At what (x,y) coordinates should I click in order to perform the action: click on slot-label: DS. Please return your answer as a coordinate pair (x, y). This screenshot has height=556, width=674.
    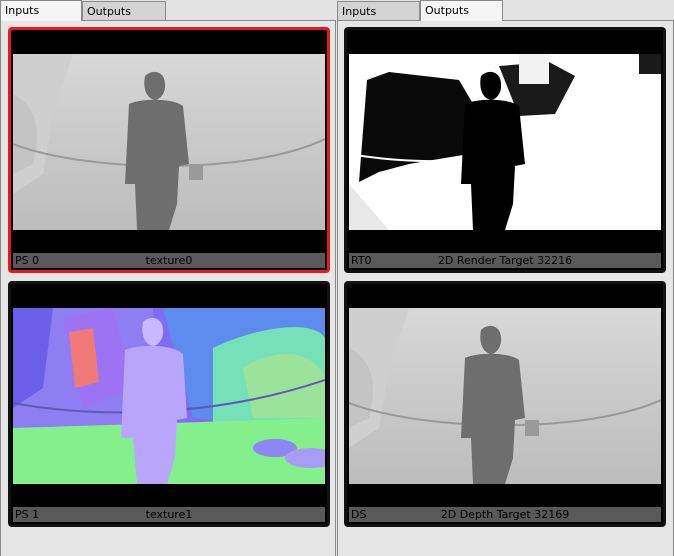
    Looking at the image, I should click on (359, 514).